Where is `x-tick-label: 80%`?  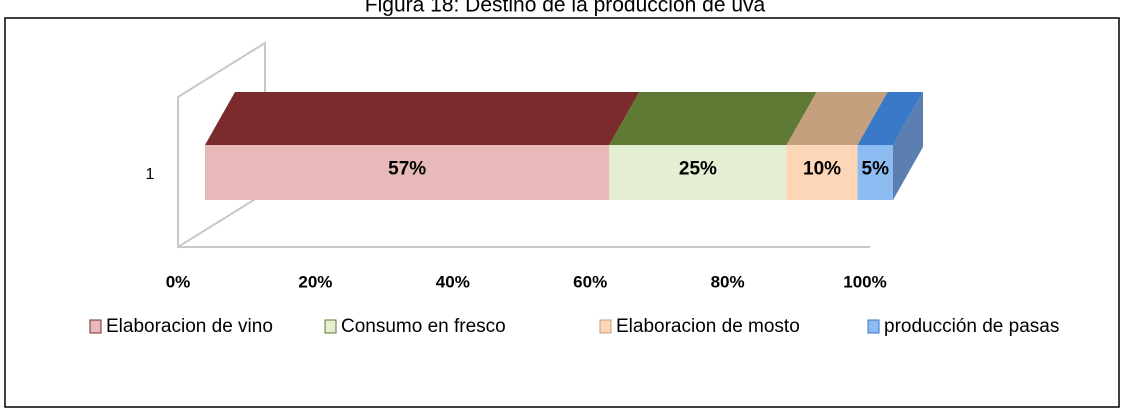 x-tick-label: 80% is located at coordinates (728, 281).